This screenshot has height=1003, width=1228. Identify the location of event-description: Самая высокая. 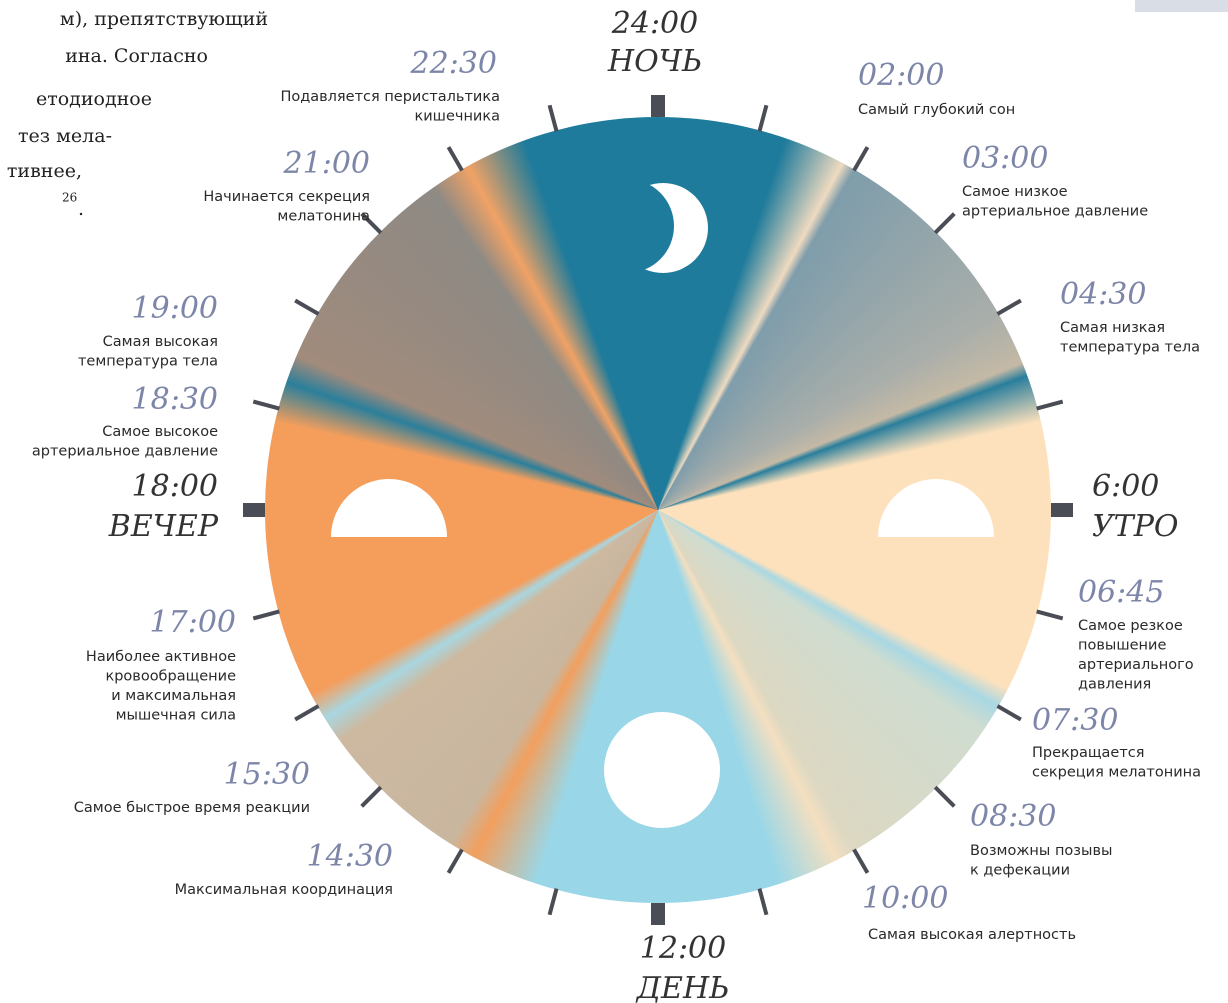
(160, 342).